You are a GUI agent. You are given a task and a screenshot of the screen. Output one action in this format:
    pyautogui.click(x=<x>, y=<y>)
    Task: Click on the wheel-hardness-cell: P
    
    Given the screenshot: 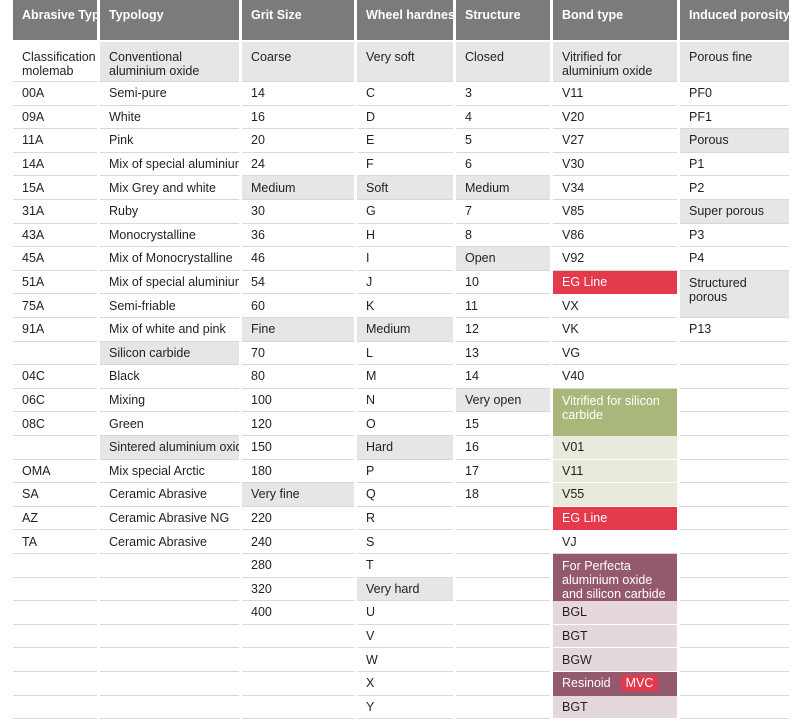 What is the action you would take?
    pyautogui.click(x=405, y=472)
    